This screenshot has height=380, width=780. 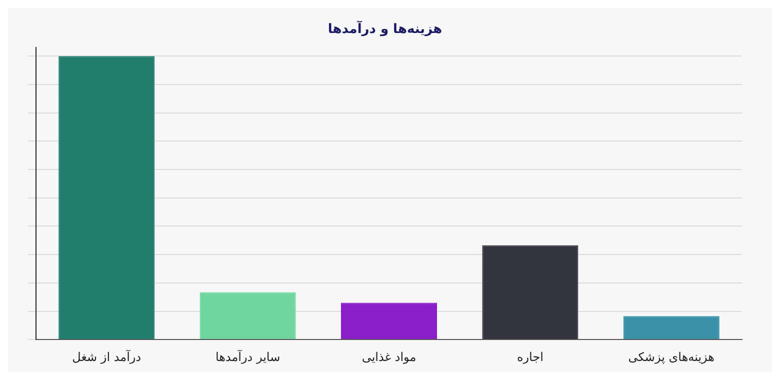 I want to click on x-tick-label: اجاره, so click(x=530, y=357).